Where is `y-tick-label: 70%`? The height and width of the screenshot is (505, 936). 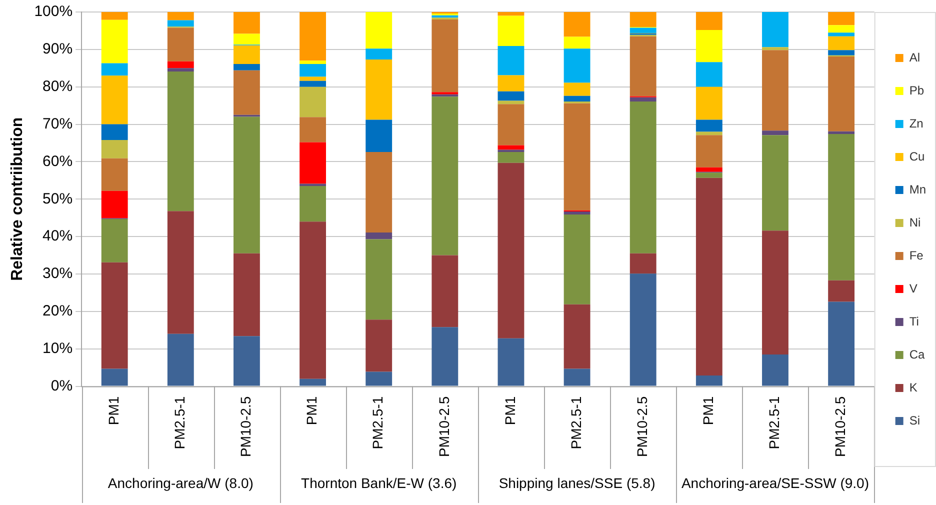 y-tick-label: 70% is located at coordinates (57, 123).